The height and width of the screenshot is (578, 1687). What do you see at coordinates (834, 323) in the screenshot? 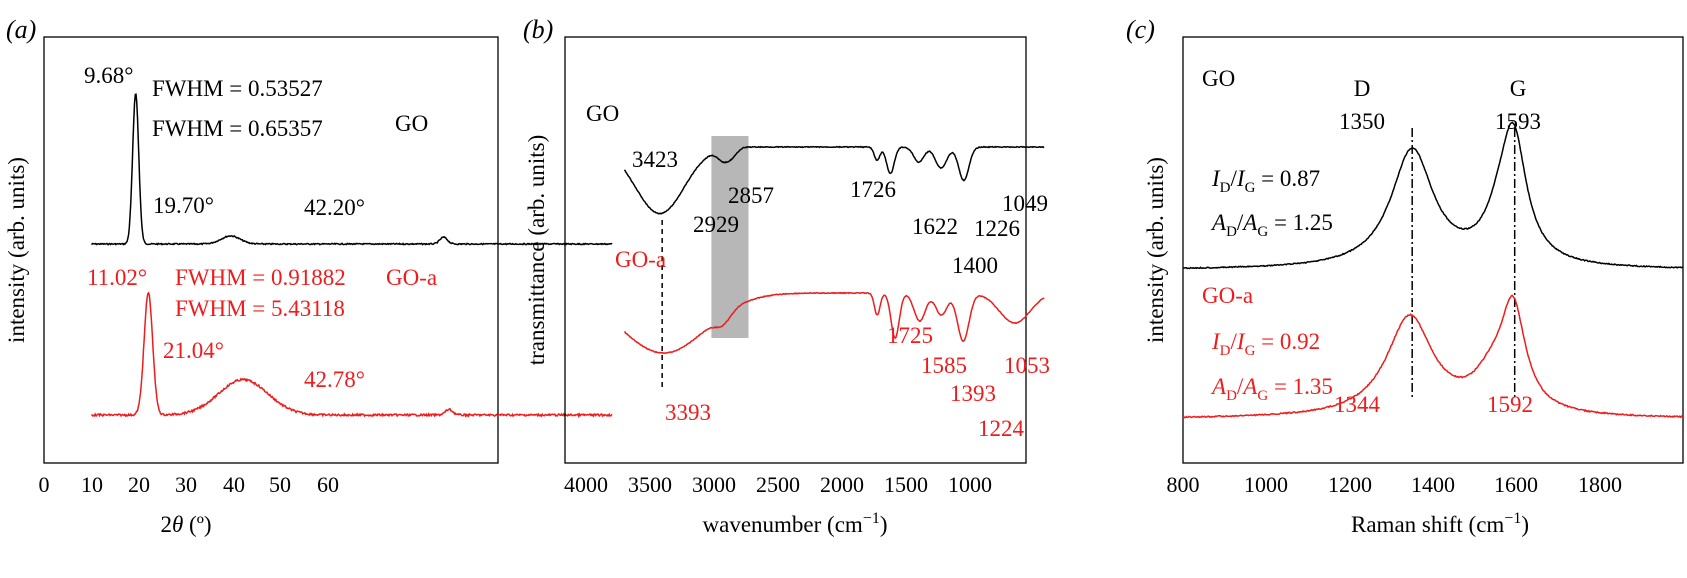
I see `panel-b-goa-curve` at bounding box center [834, 323].